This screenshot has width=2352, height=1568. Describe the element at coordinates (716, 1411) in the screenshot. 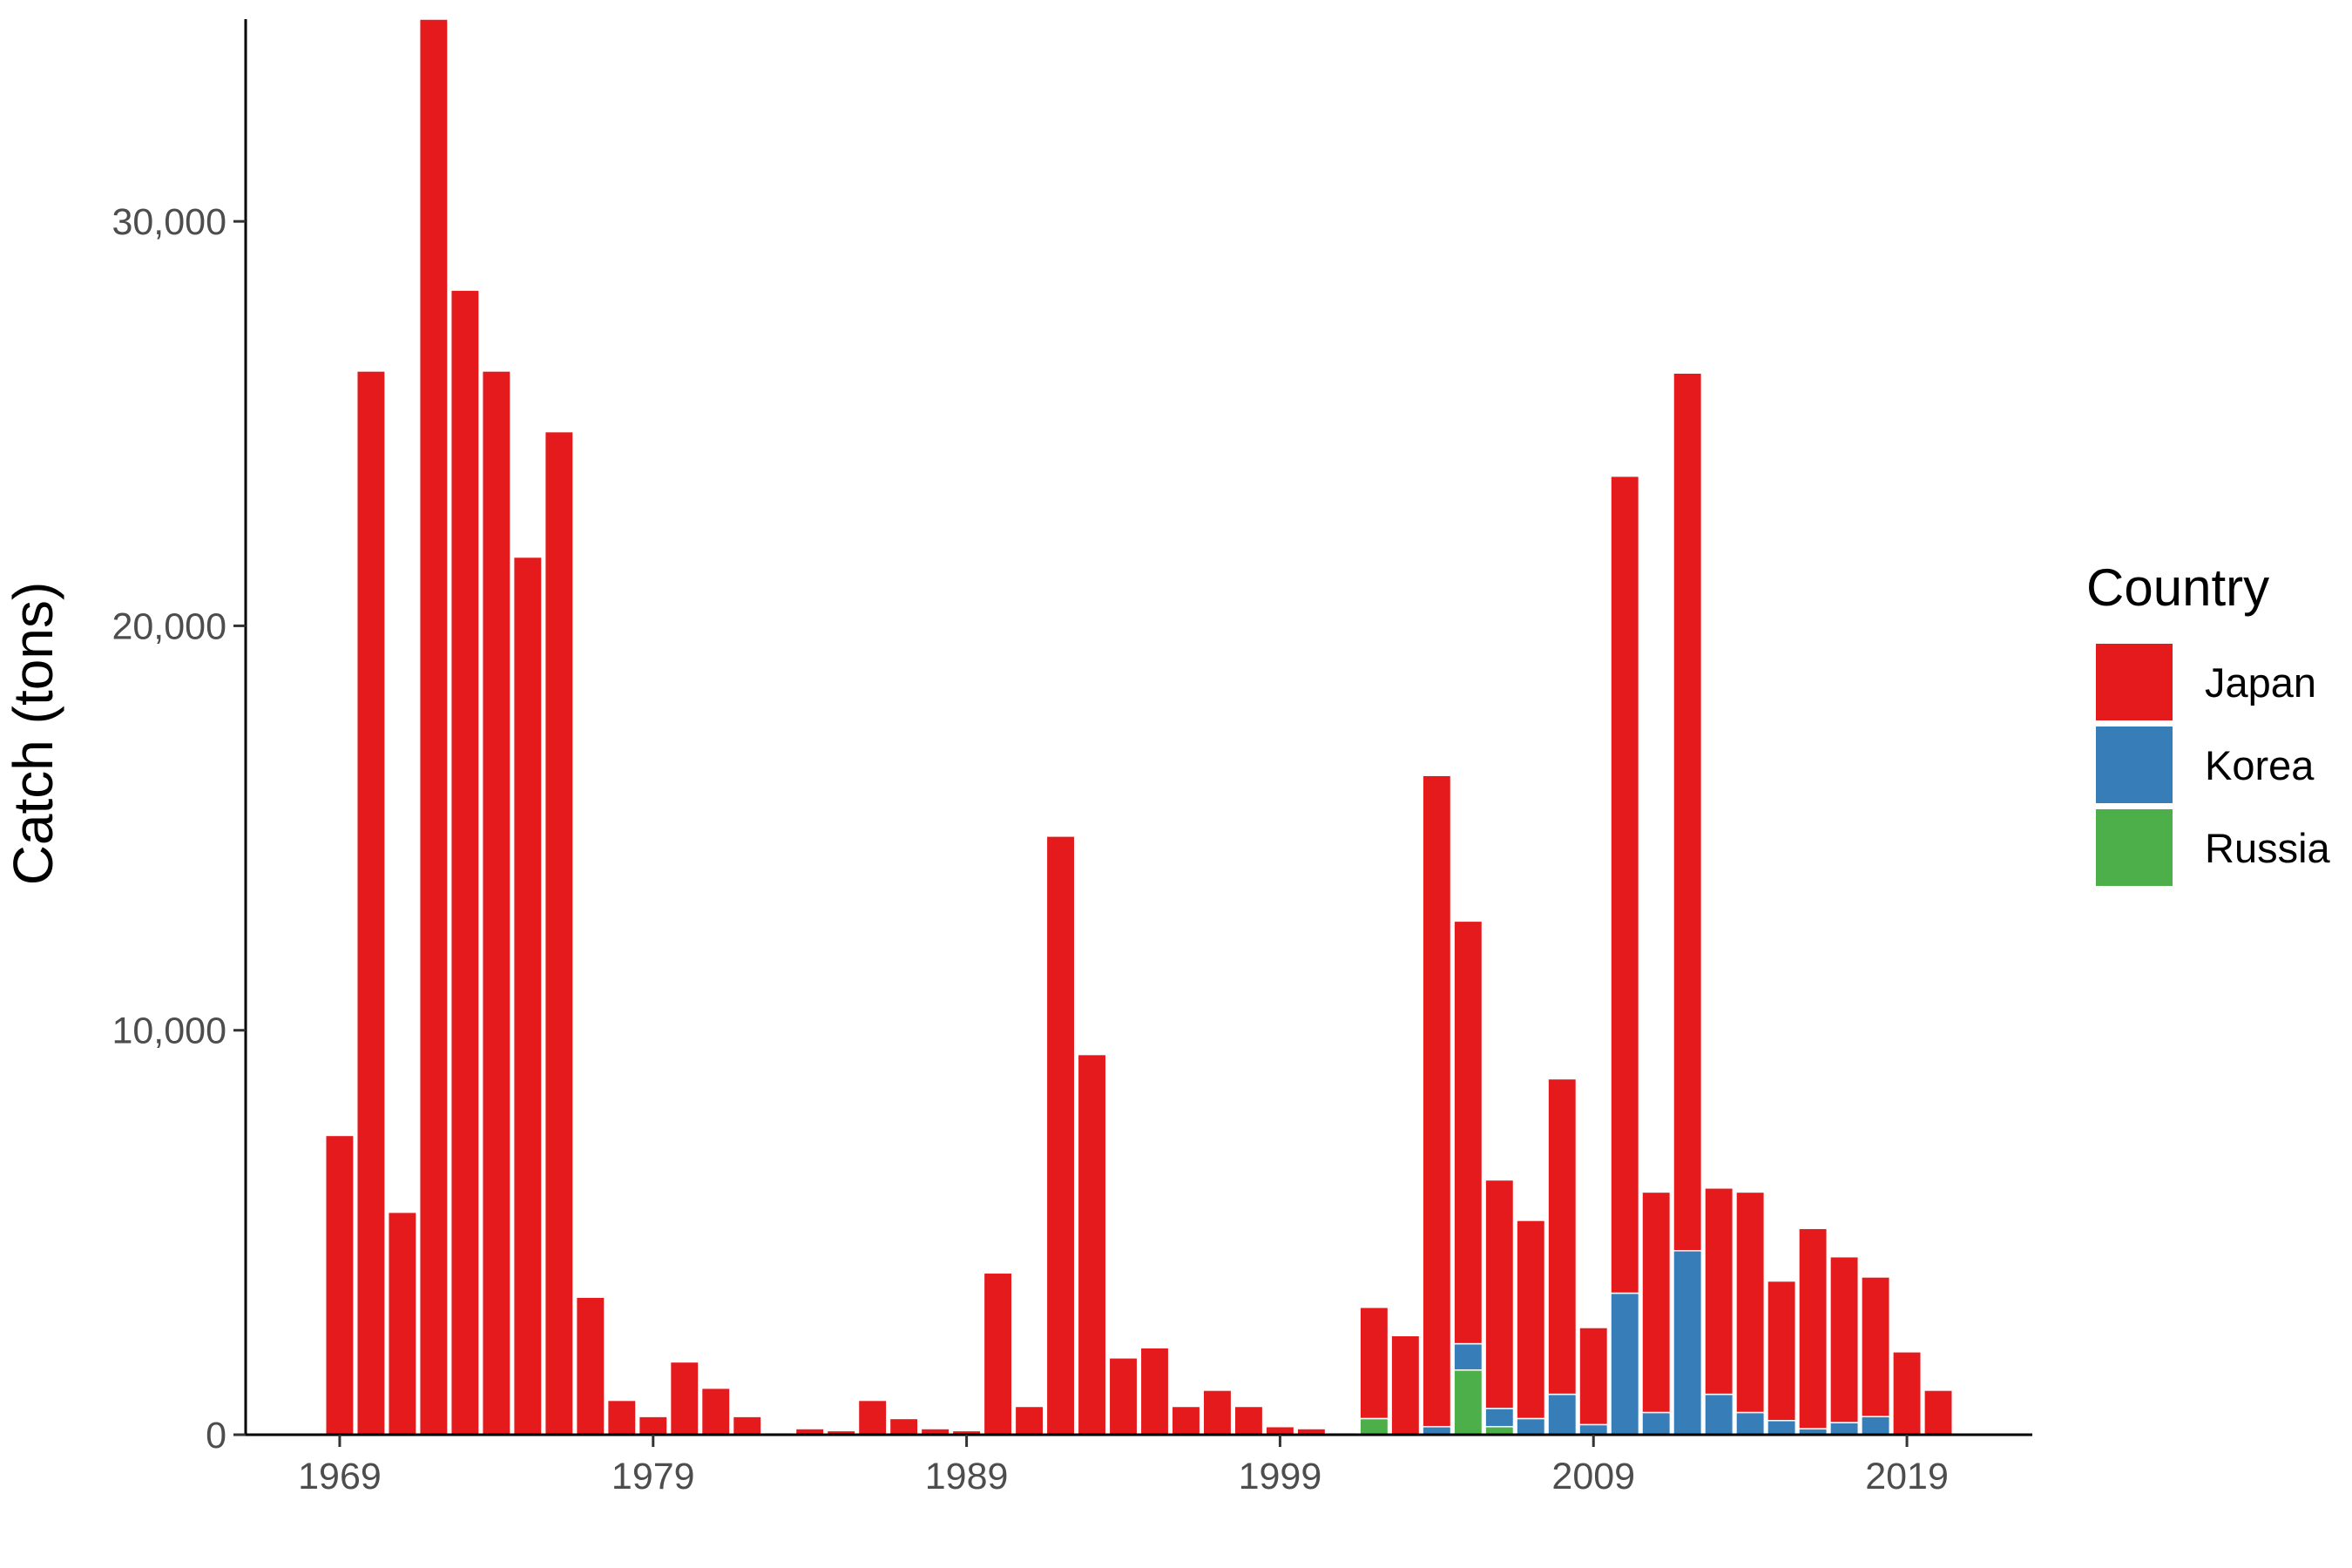

I see `bar-japan-1981` at that location.